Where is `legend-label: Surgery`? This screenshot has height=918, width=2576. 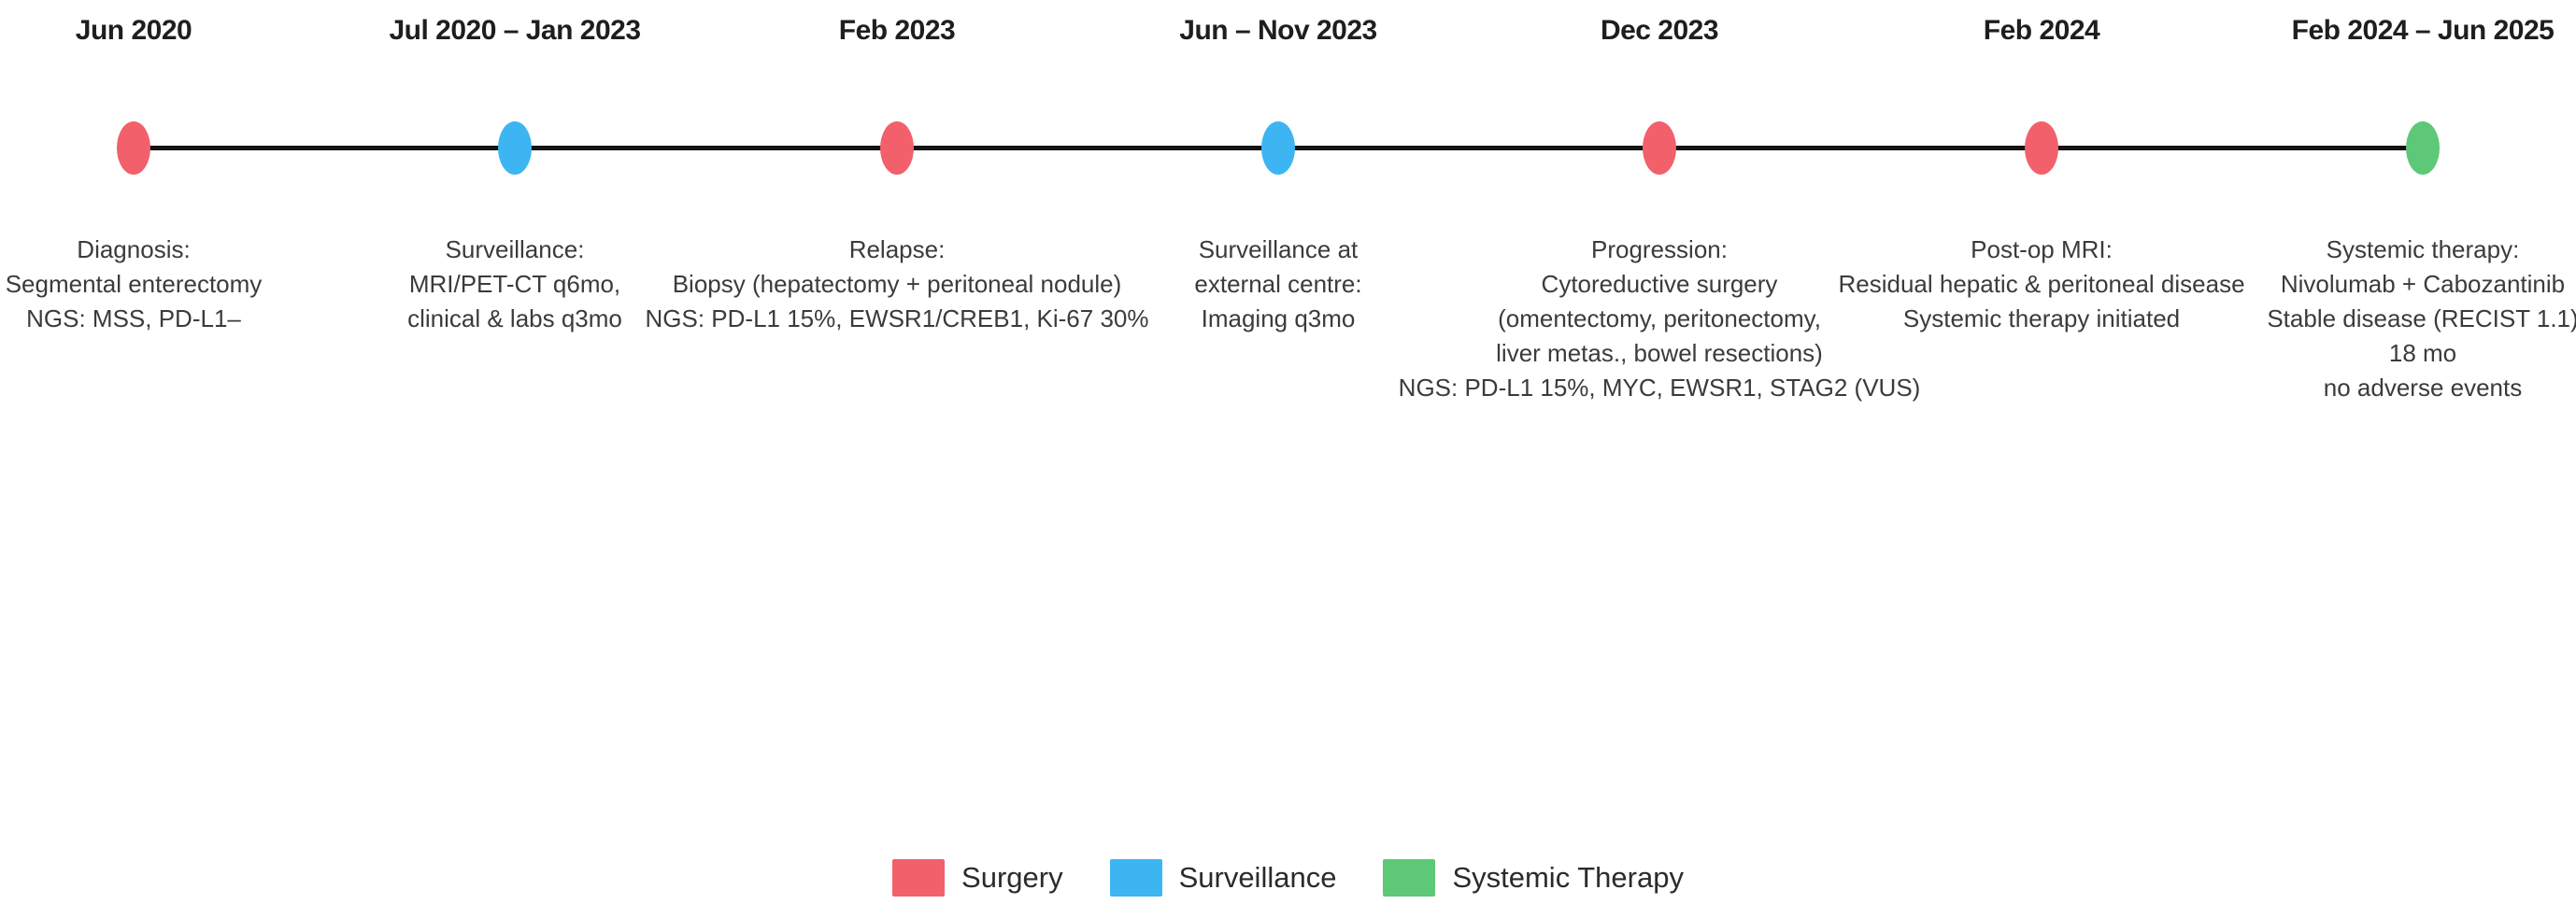
legend-label: Surgery is located at coordinates (1012, 877).